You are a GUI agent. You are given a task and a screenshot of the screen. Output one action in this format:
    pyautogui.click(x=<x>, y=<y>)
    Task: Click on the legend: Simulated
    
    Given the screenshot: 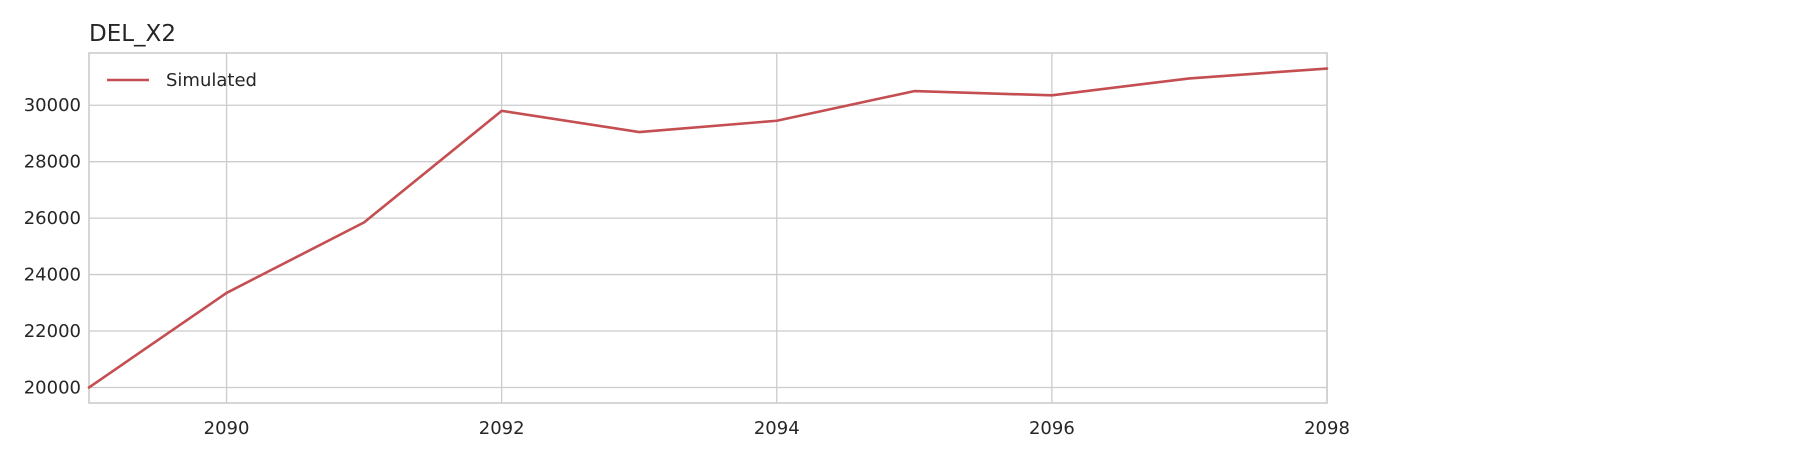 What is the action you would take?
    pyautogui.click(x=182, y=80)
    